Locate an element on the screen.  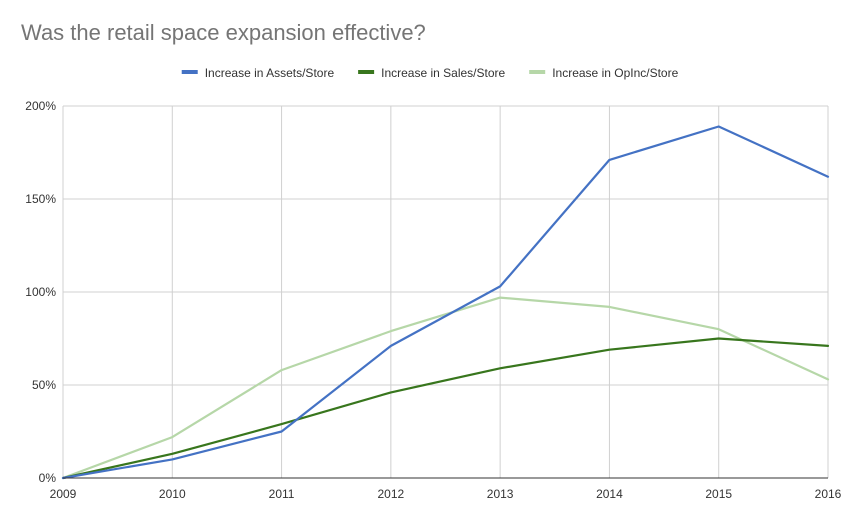
x-tick-label: 2009 is located at coordinates (63, 494).